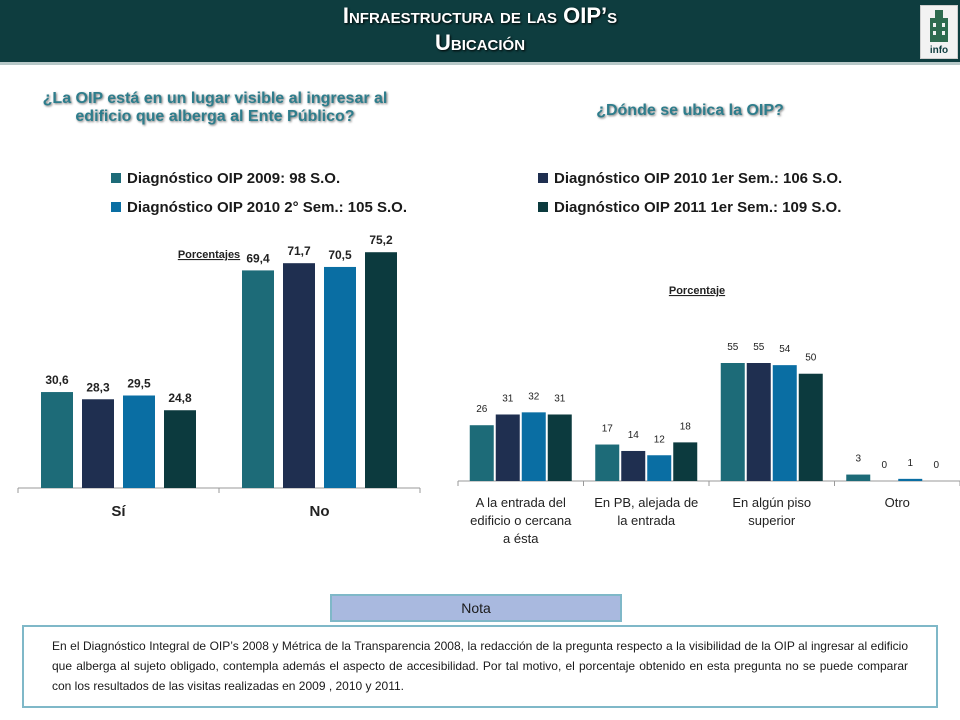 This screenshot has width=960, height=720. Describe the element at coordinates (646, 520) in the screenshot. I see `x-tick-label: la entrada` at that location.